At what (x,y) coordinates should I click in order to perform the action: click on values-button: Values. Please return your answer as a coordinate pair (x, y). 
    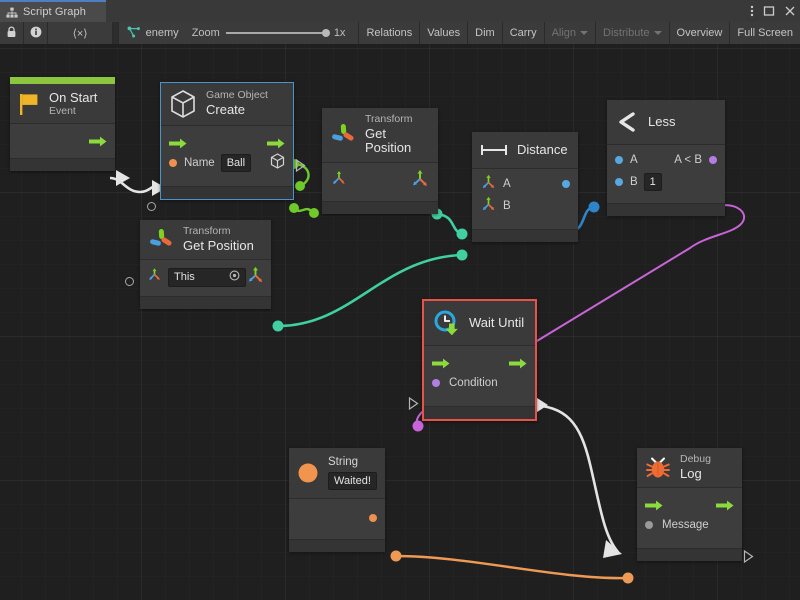
    Looking at the image, I should click on (444, 33).